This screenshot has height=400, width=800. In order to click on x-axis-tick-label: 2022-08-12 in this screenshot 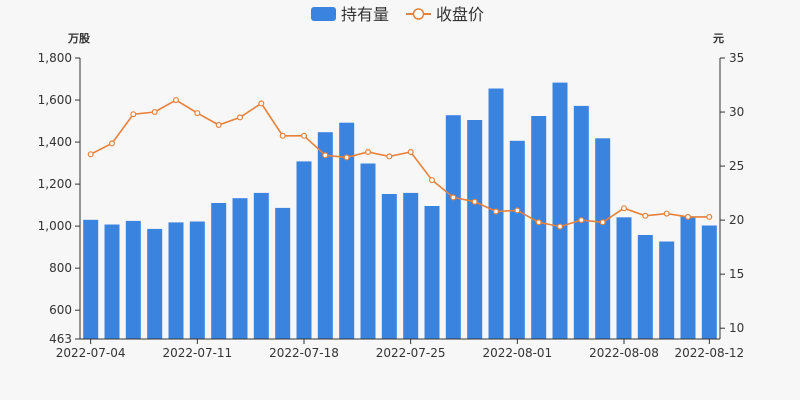, I will do `click(709, 353)`.